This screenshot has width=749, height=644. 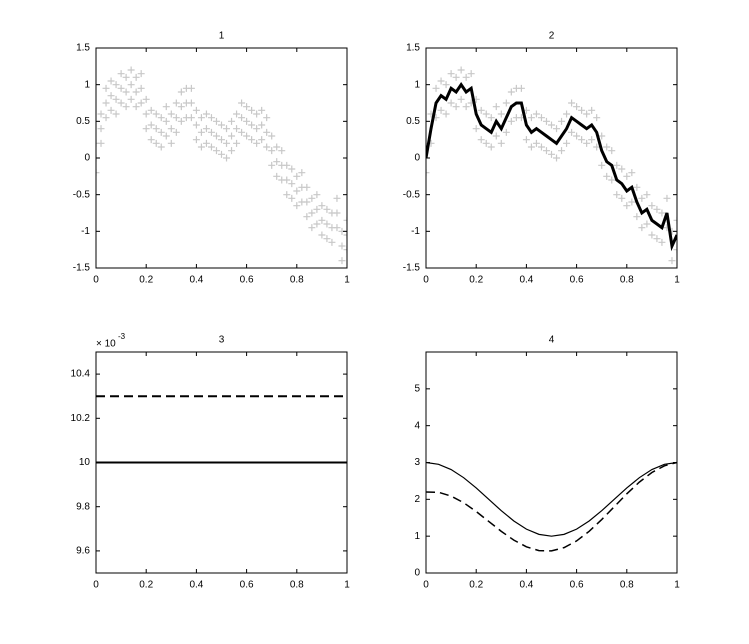 I want to click on y-tick-label: 5, so click(x=417, y=388).